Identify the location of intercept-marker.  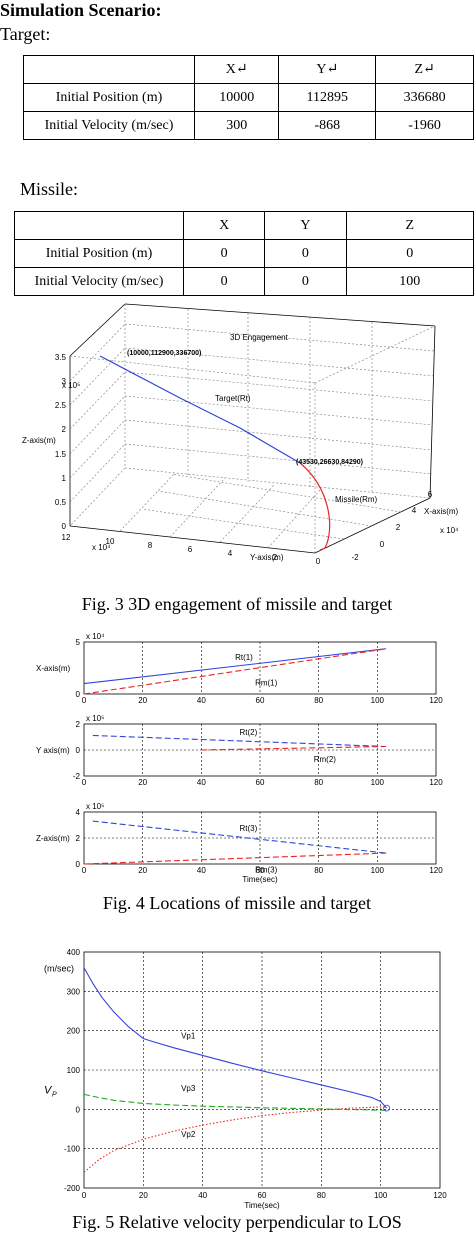
(387, 1108).